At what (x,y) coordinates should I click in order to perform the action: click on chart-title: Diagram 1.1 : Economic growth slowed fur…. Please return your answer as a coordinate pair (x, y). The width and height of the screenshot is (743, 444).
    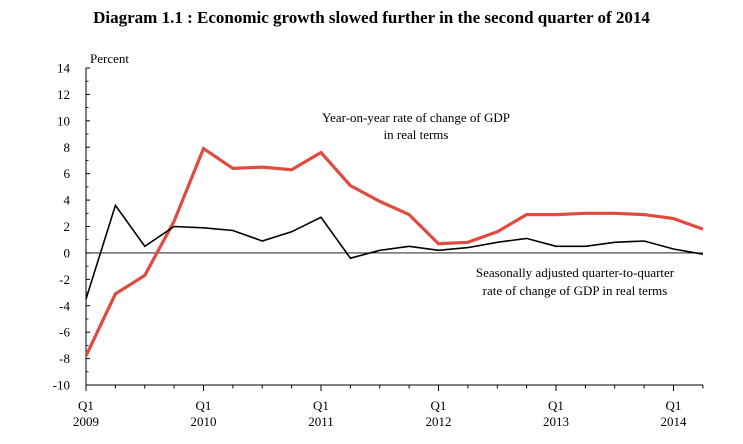
    Looking at the image, I should click on (371, 17).